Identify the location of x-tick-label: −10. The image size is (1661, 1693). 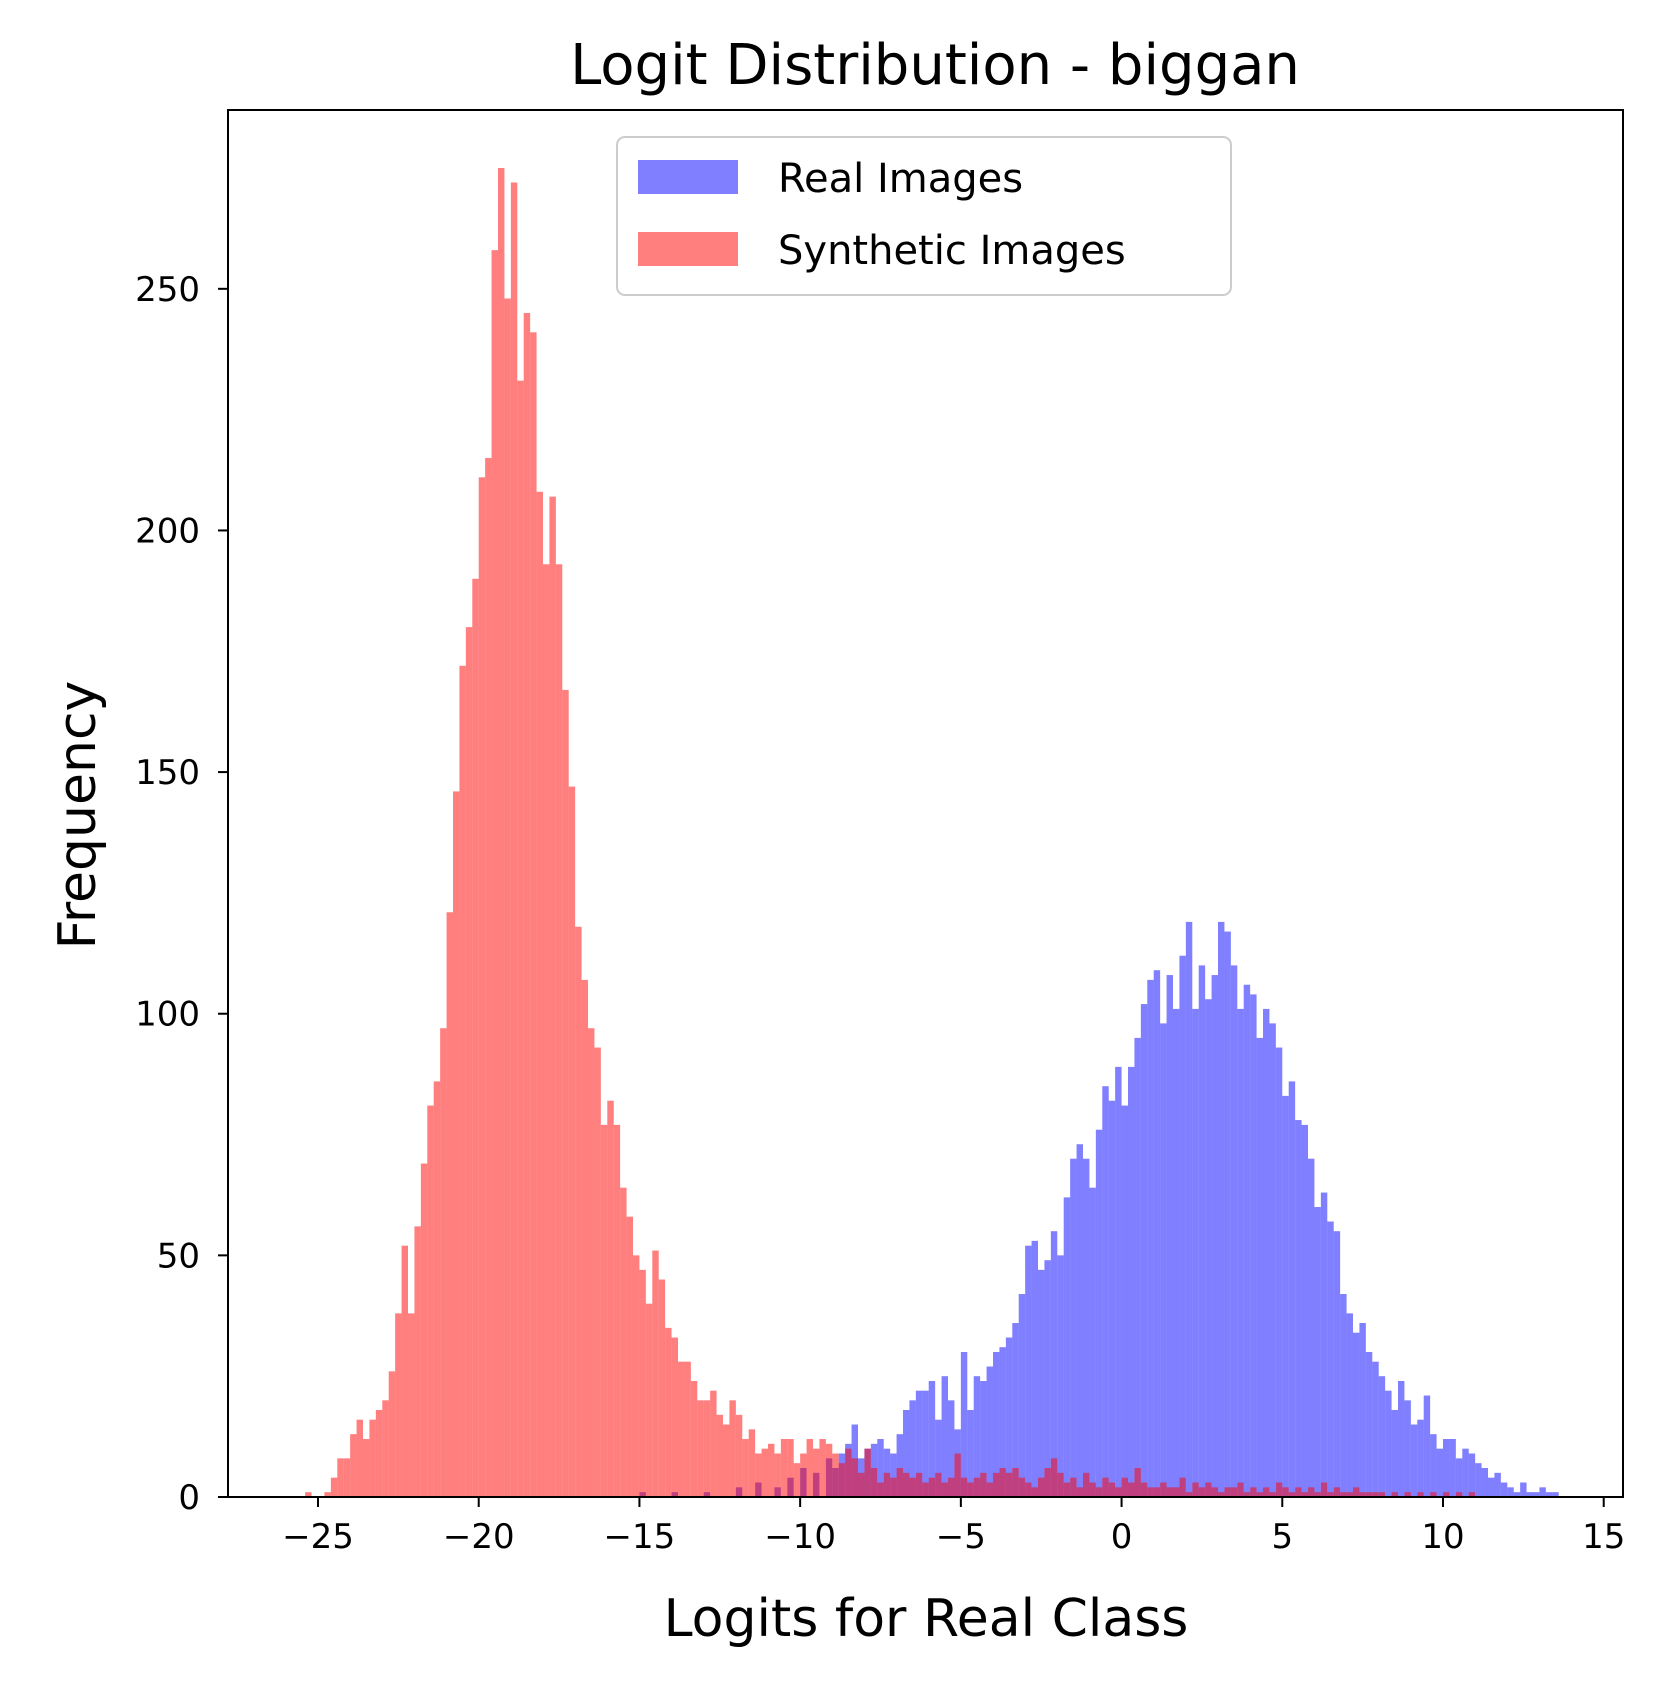
(800, 1537).